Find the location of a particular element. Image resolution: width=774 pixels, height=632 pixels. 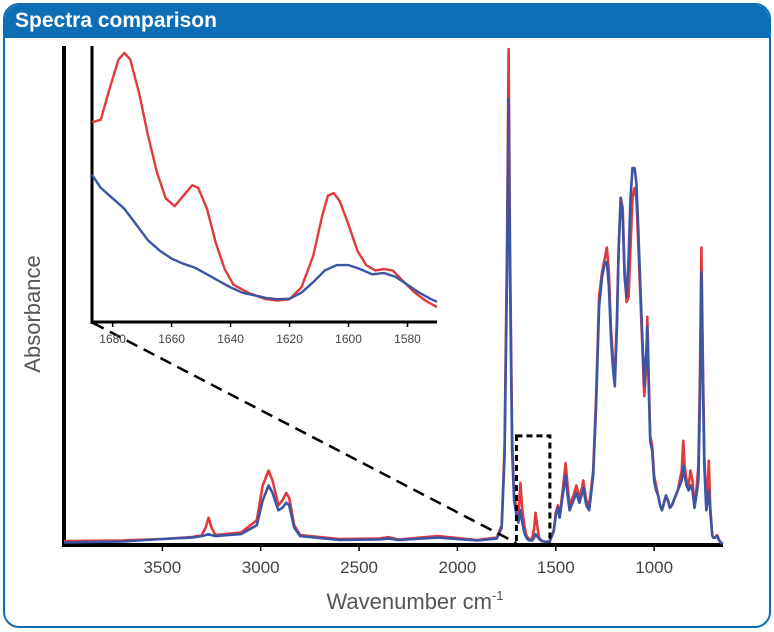

main-x-tick-label: 2000 is located at coordinates (458, 567).